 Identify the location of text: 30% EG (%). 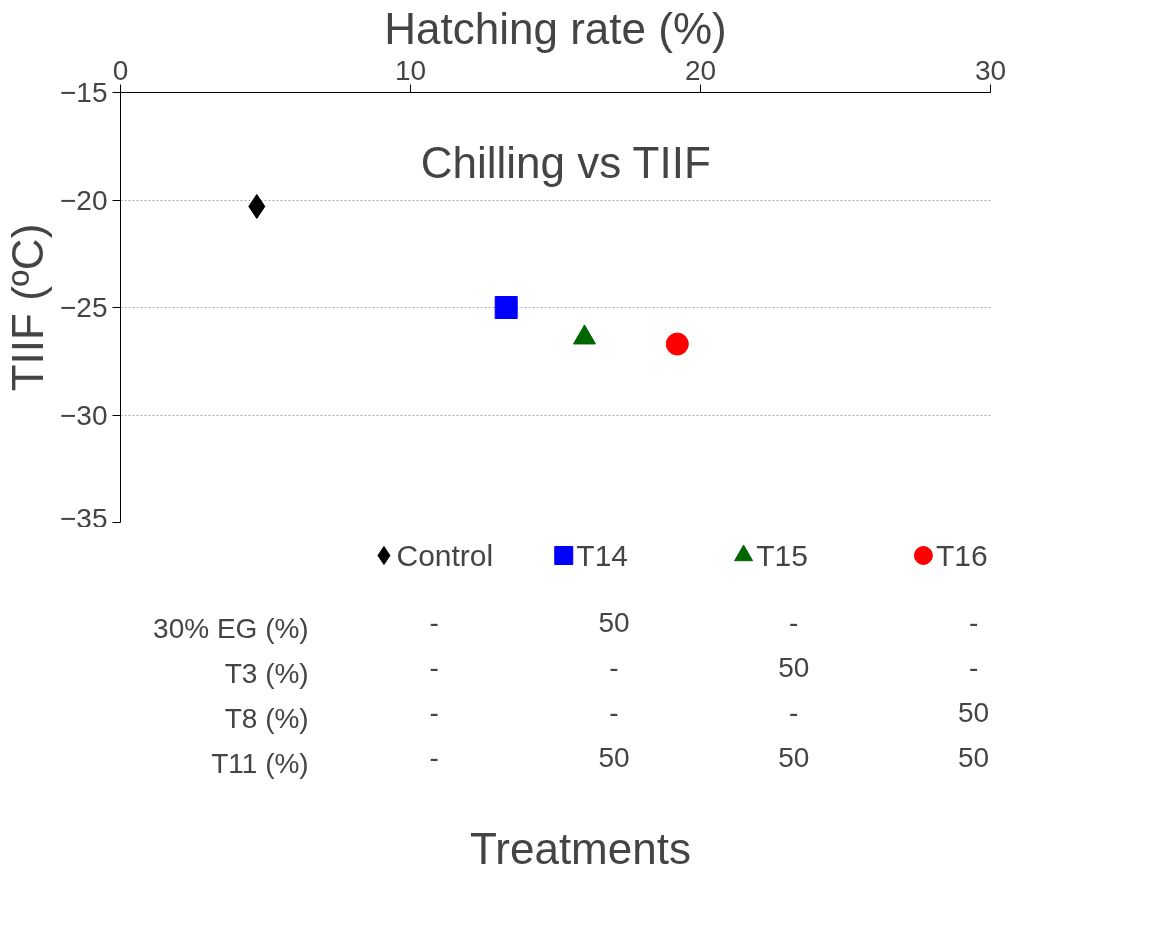
(231, 628).